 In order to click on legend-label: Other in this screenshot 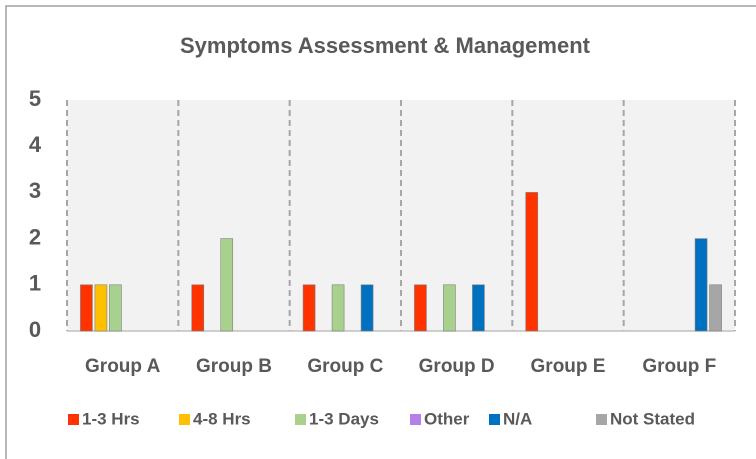, I will do `click(447, 418)`.